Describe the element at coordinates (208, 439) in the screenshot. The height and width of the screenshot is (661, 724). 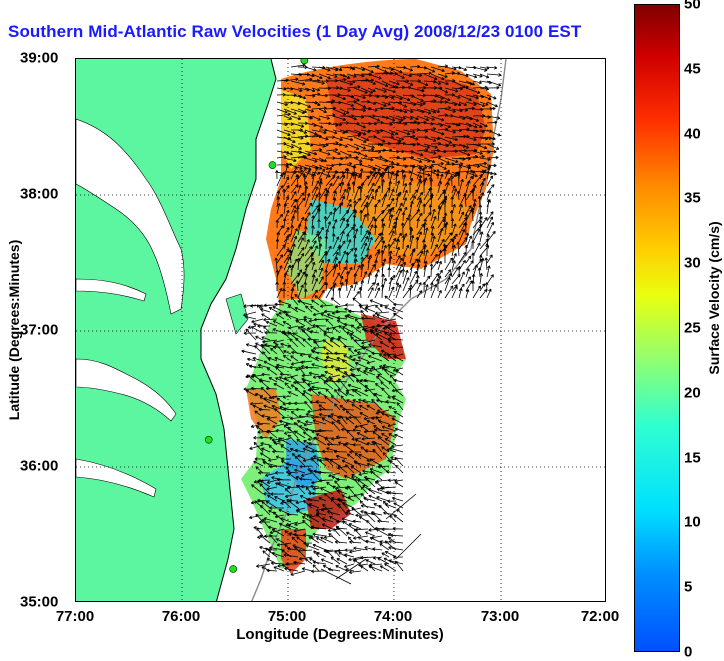
I see `station-marker` at that location.